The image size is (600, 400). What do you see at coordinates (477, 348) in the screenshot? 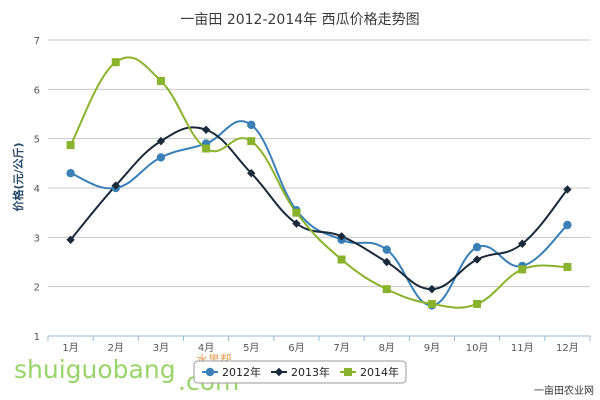
I see `x-tick-label: 10月` at bounding box center [477, 348].